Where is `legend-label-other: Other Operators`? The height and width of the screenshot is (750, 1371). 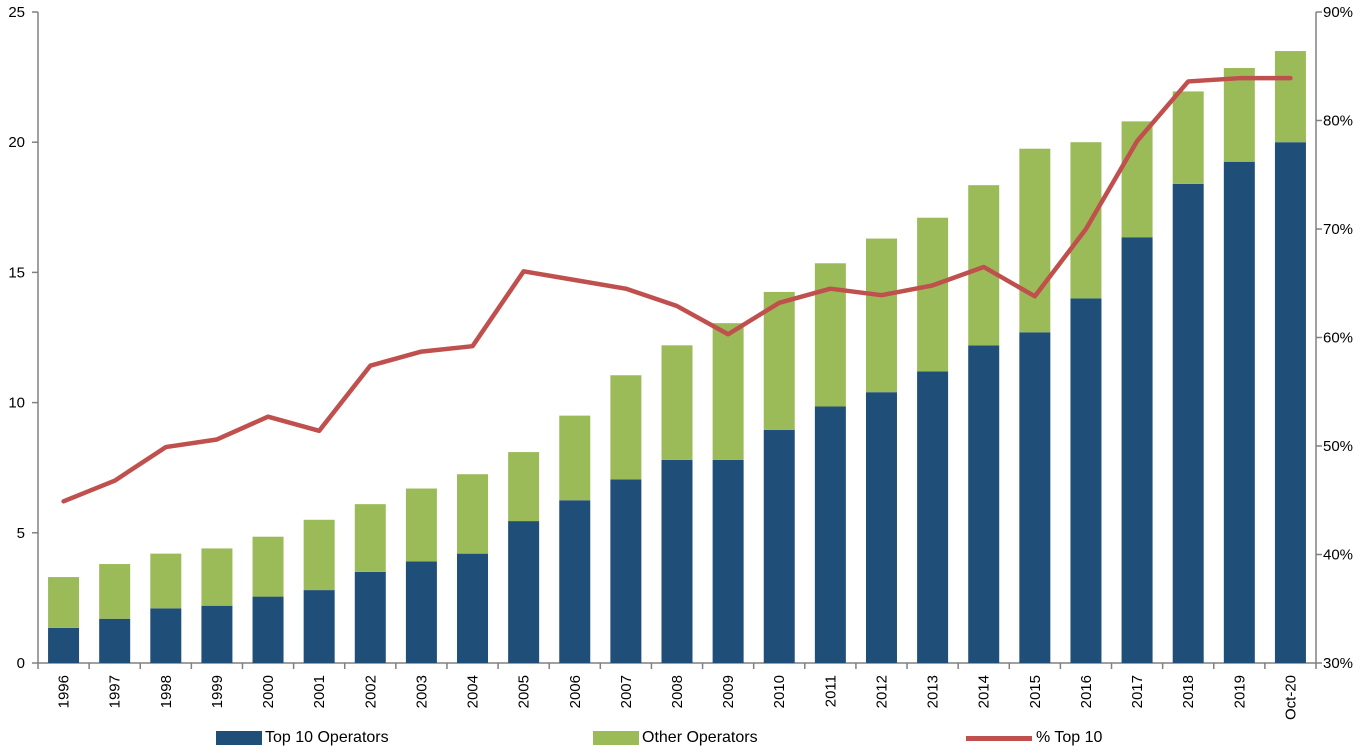
legend-label-other: Other Operators is located at coordinates (700, 737).